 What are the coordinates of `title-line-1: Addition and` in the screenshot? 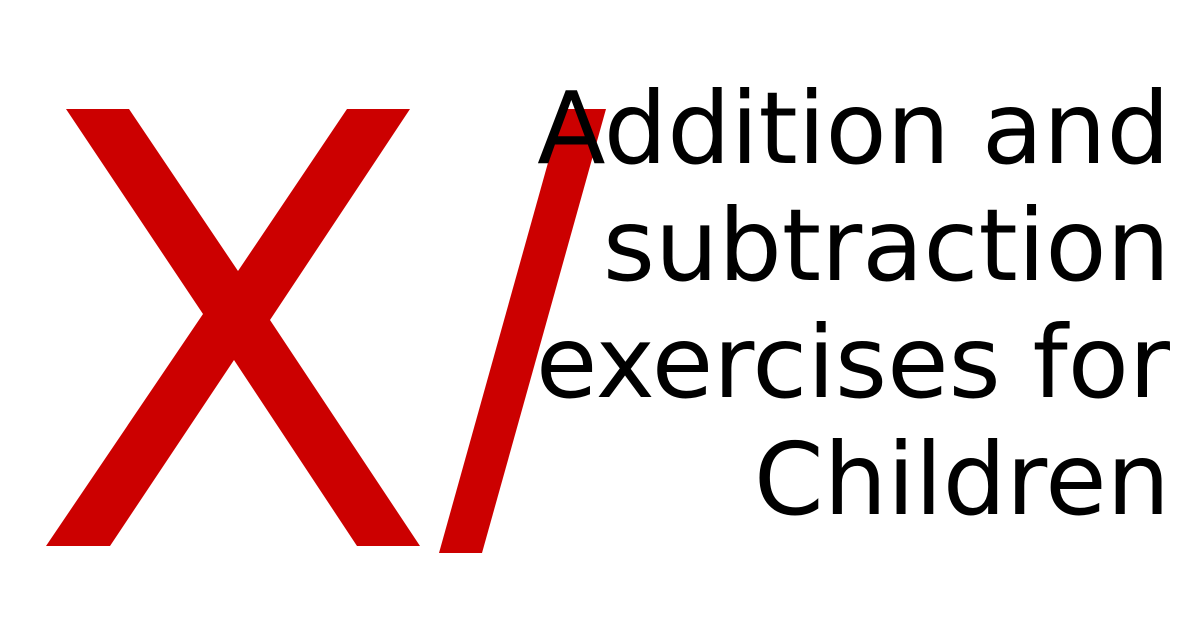 It's located at (853, 128).